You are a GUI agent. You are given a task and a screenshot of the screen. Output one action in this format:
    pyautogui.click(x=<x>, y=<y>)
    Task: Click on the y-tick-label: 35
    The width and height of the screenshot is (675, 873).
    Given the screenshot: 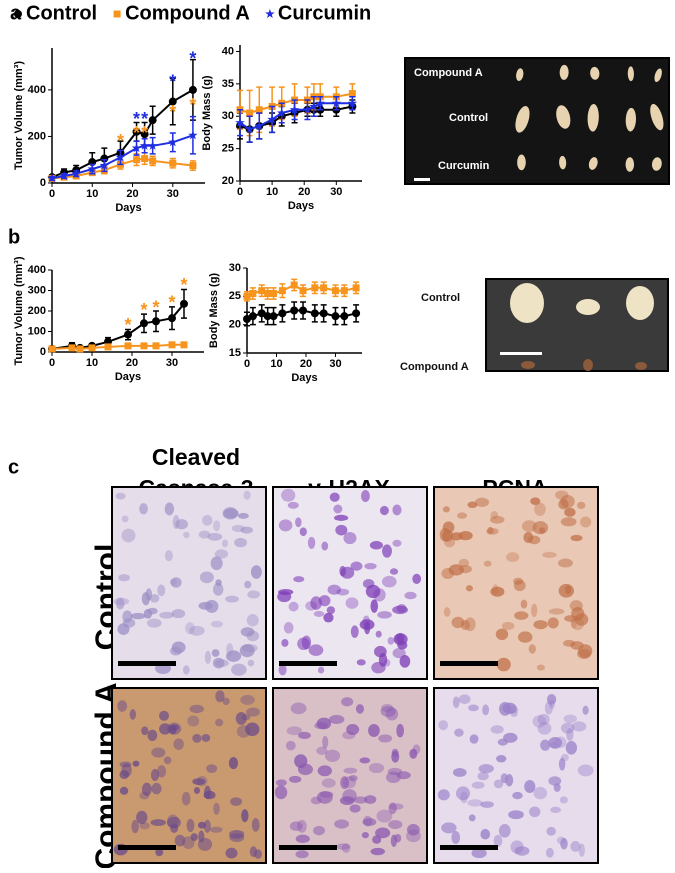 What is the action you would take?
    pyautogui.click(x=228, y=84)
    